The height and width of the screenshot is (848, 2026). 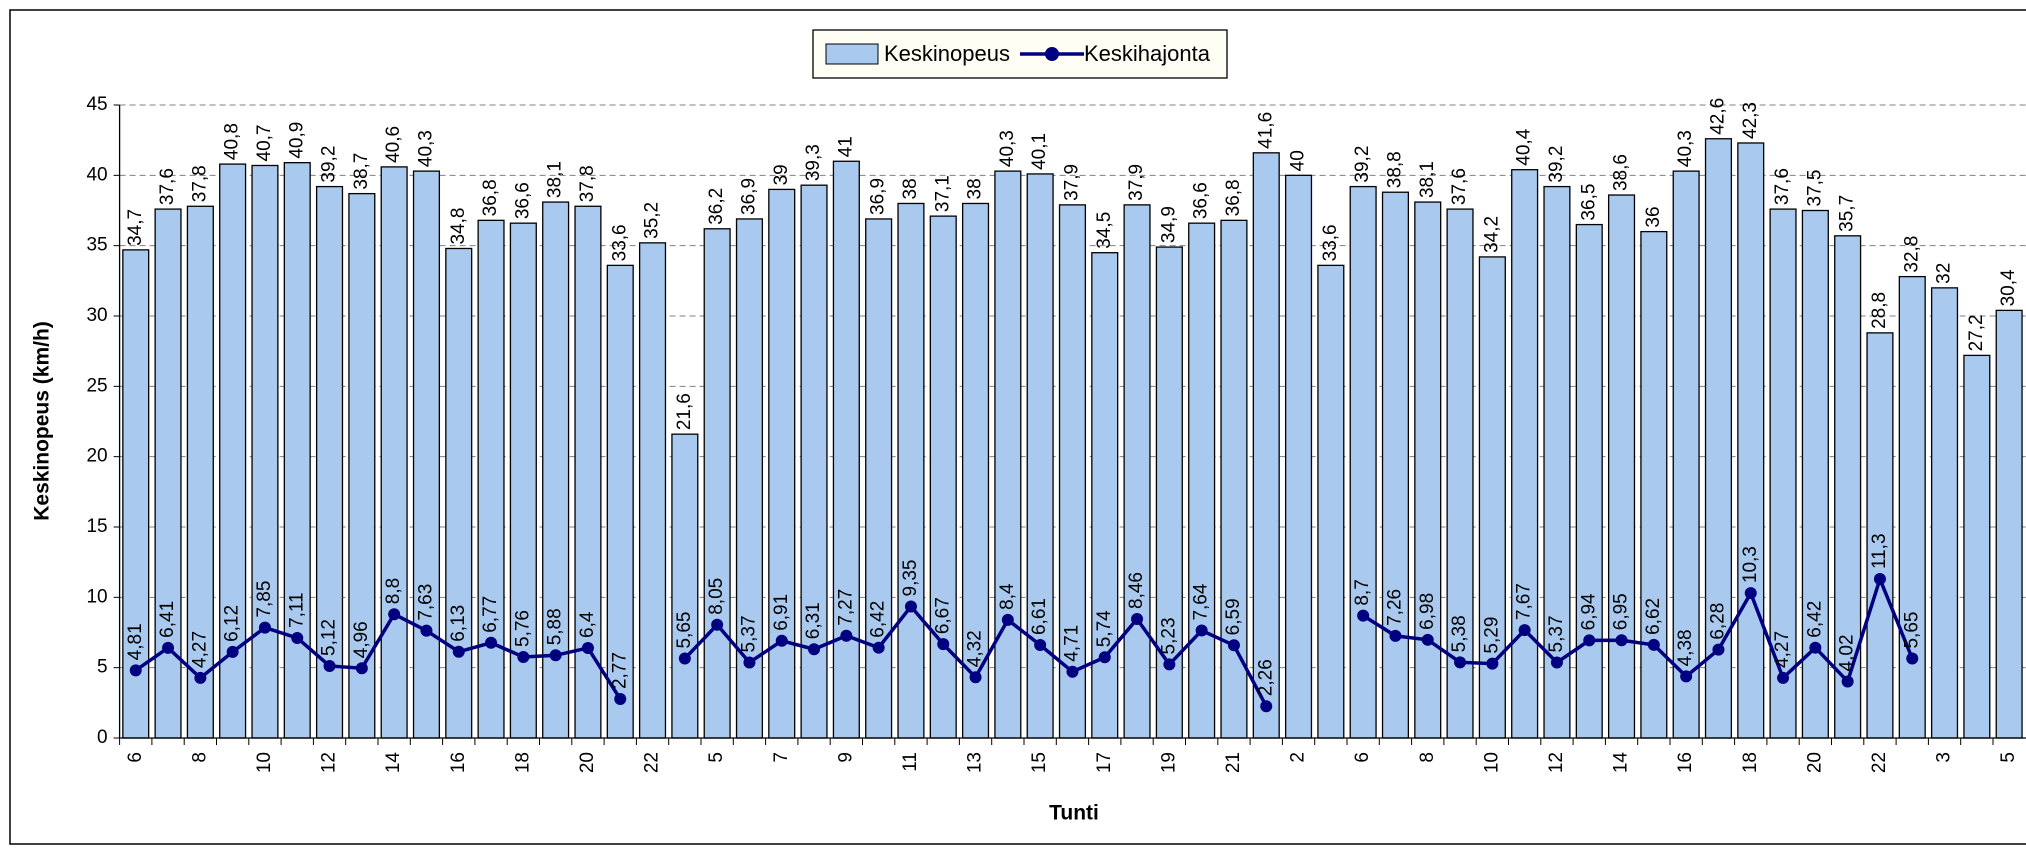 I want to click on line-value-label: 5,76, so click(x=522, y=628).